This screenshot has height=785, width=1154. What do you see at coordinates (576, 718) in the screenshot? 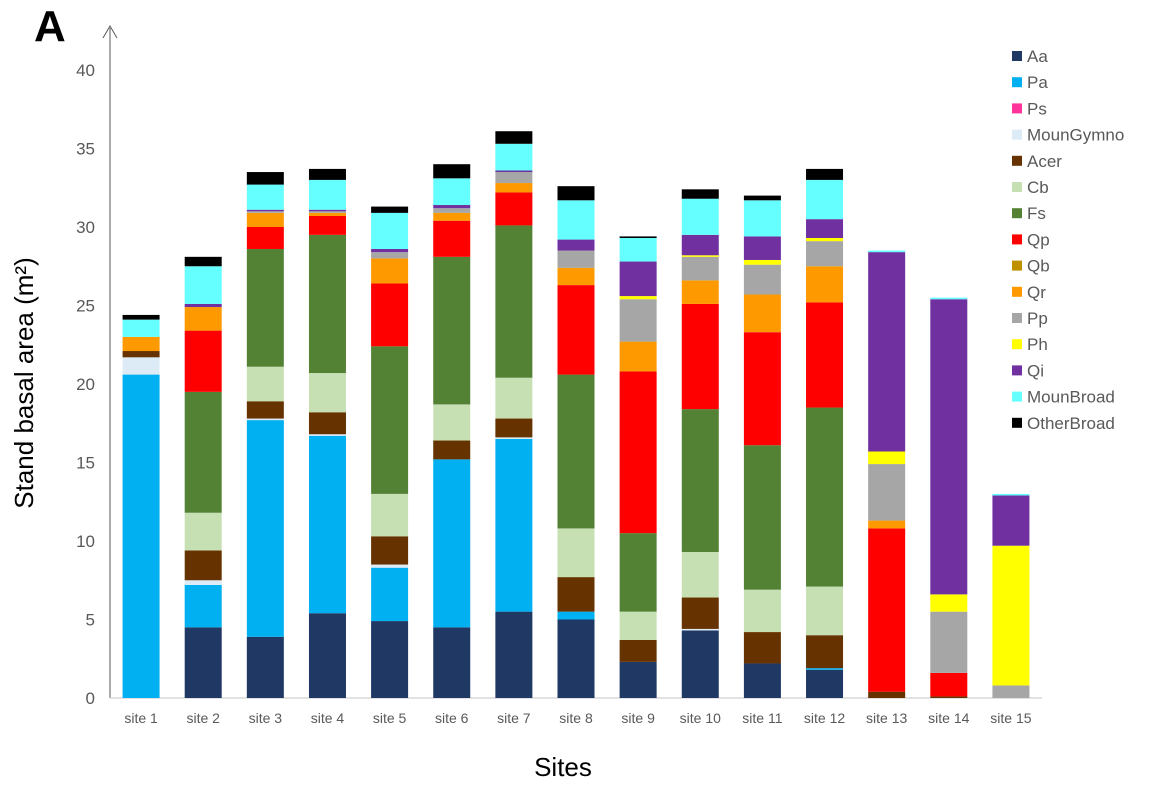
I see `x-tick-label: site 8` at bounding box center [576, 718].